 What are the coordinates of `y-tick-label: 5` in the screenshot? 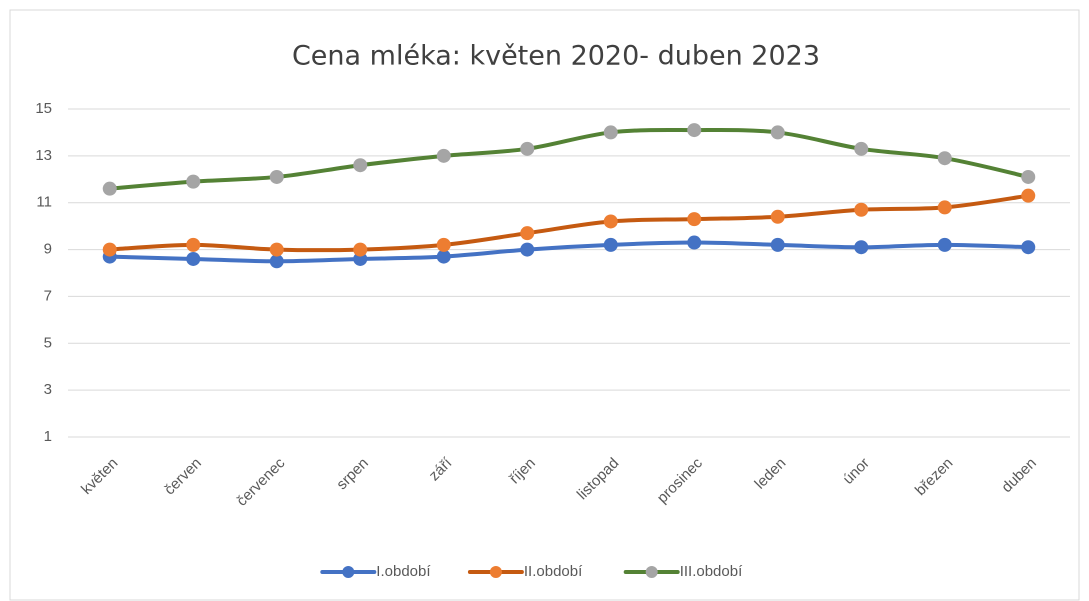 It's located at (48, 342).